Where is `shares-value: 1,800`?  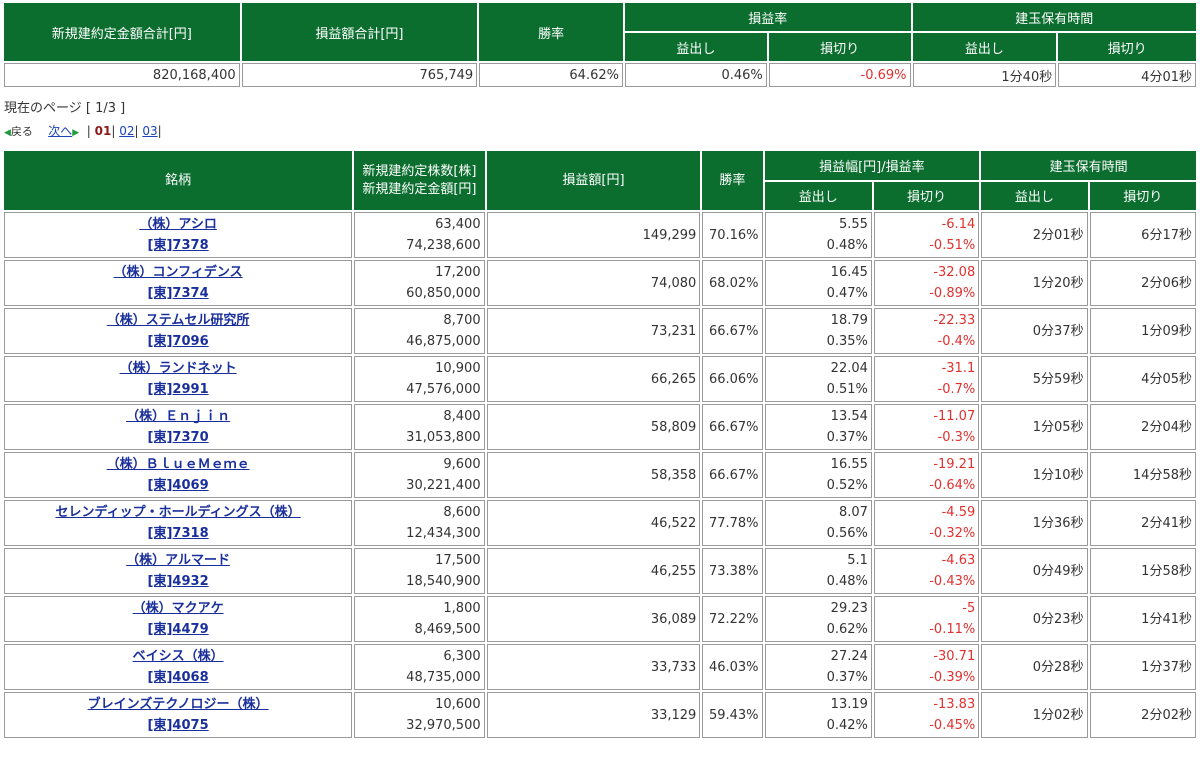
shares-value: 1,800 is located at coordinates (462, 608).